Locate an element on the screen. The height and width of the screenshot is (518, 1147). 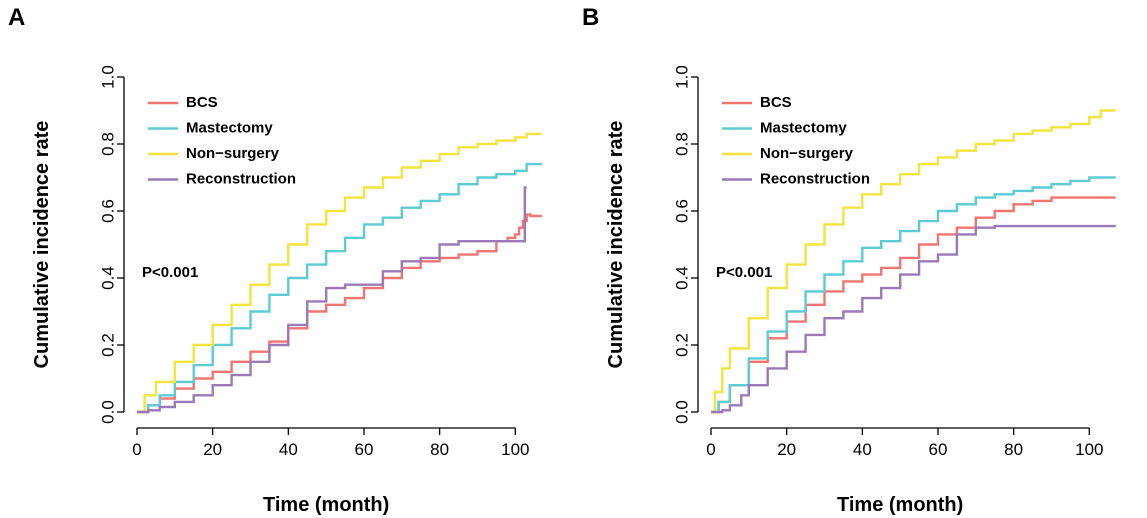
panel-label-a: A is located at coordinates (16, 17).